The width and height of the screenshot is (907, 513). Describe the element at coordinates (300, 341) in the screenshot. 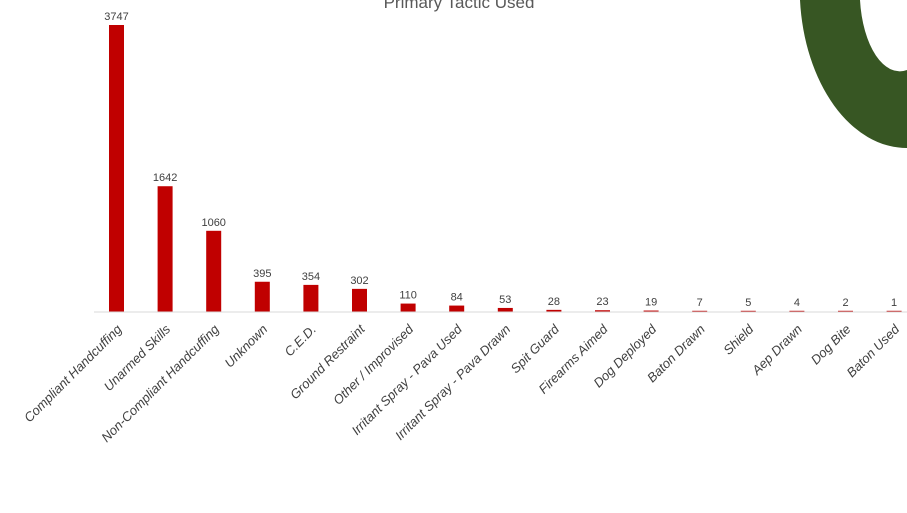

I see `category-label-4: C.E.D.` at that location.